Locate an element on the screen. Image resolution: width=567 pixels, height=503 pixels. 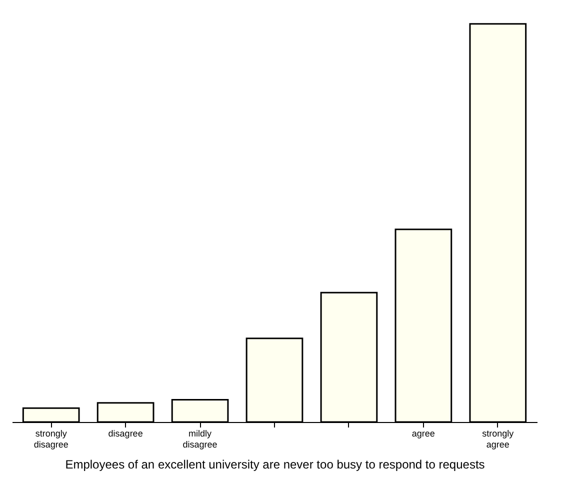
x-tick-label: strongly agree is located at coordinates (498, 439).